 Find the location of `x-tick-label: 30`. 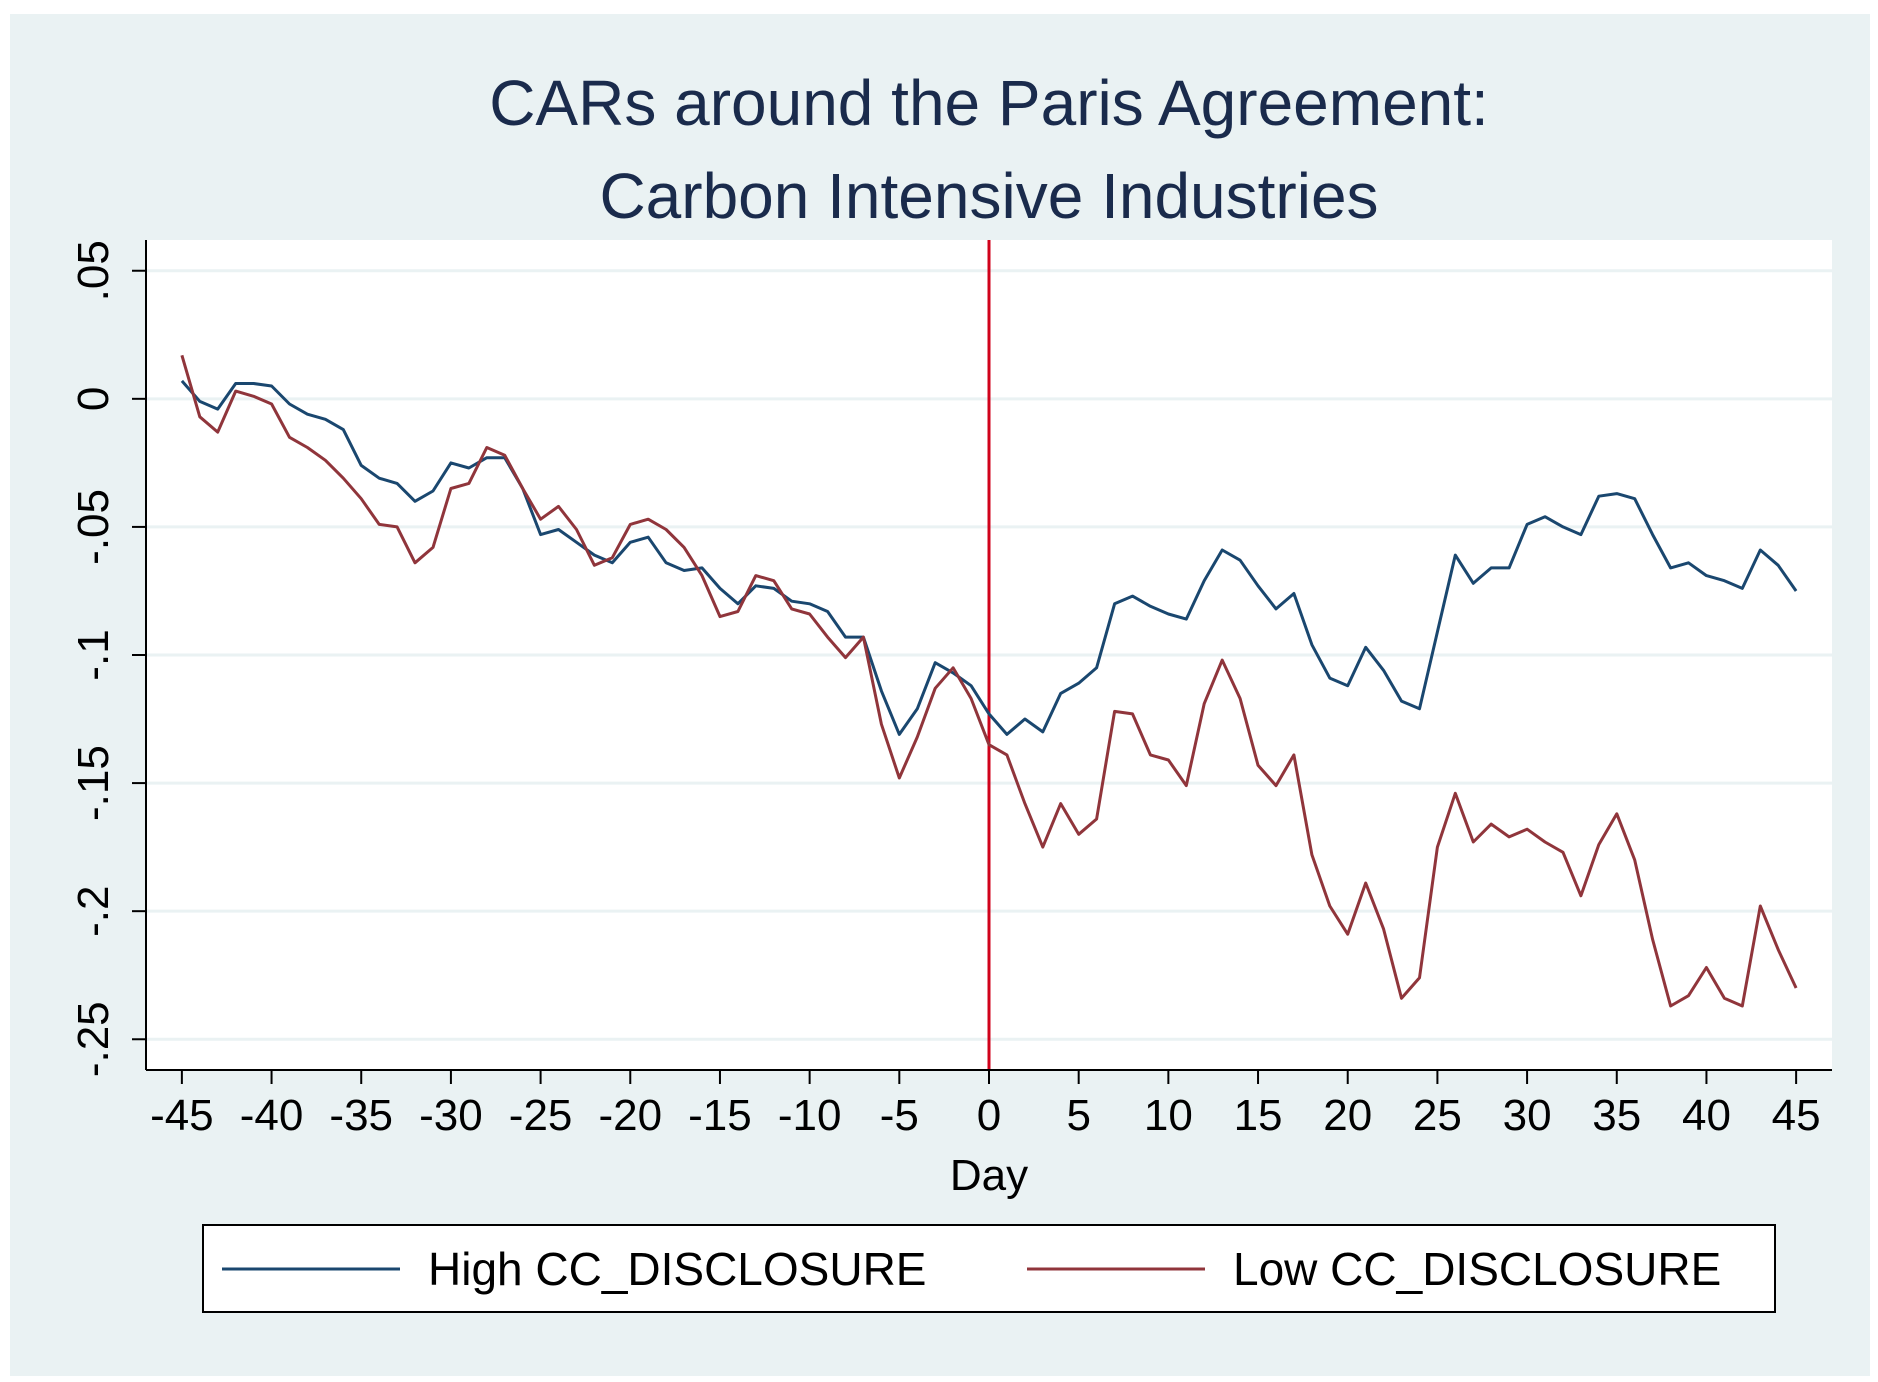

x-tick-label: 30 is located at coordinates (1527, 1115).